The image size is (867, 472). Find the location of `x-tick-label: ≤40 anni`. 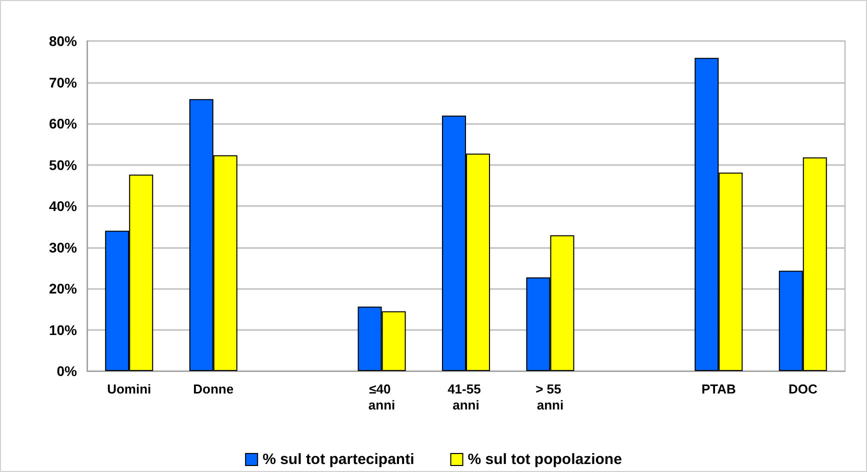

x-tick-label: ≤40 anni is located at coordinates (382, 397).